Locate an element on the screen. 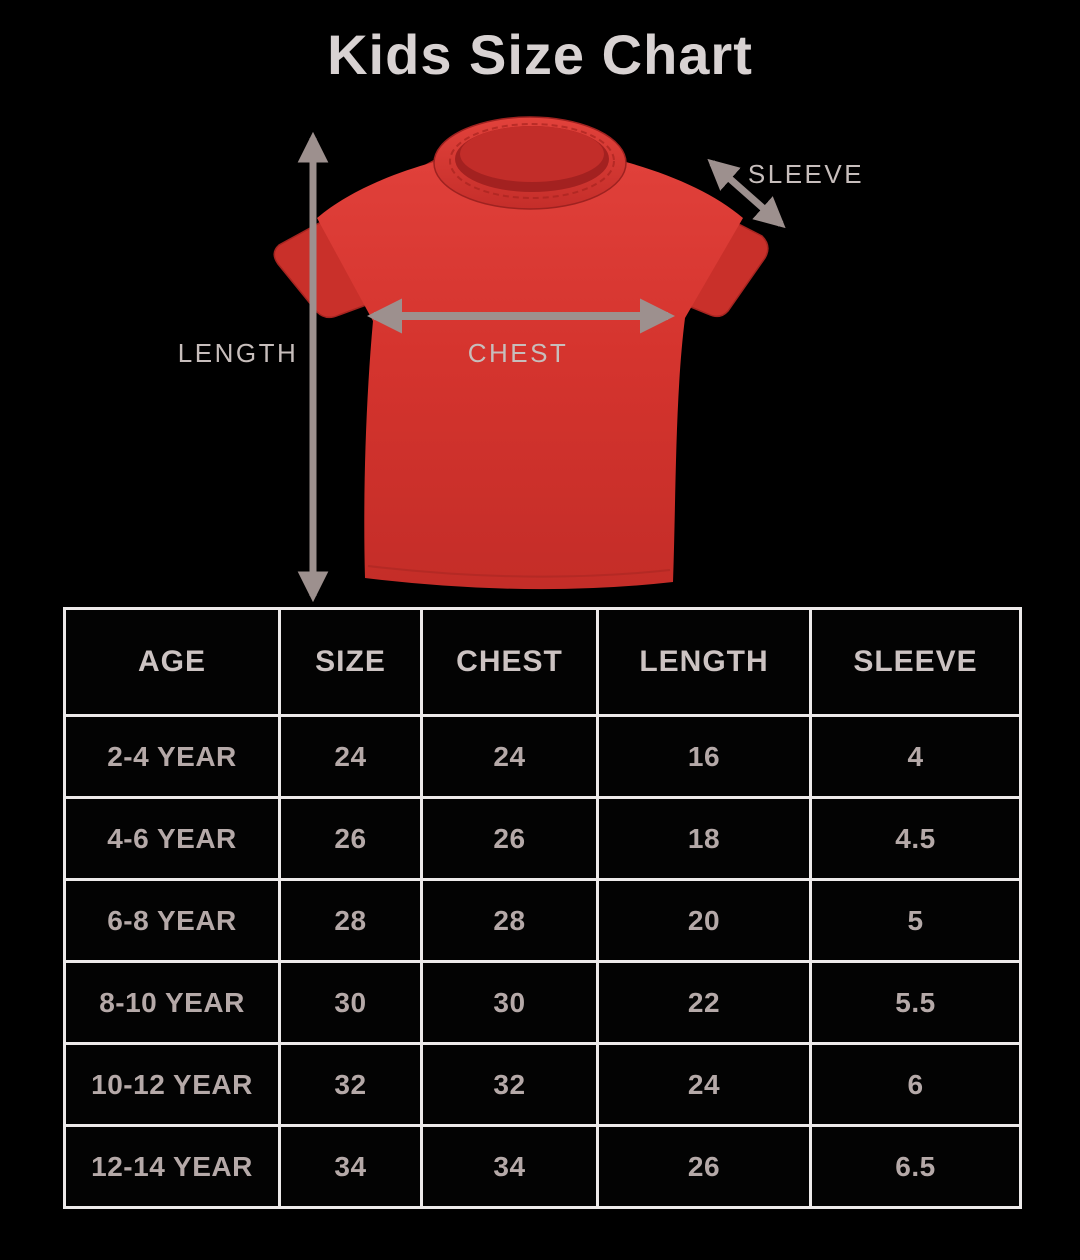 This screenshot has height=1260, width=1080. tshirt-collar-stitch is located at coordinates (532, 161).